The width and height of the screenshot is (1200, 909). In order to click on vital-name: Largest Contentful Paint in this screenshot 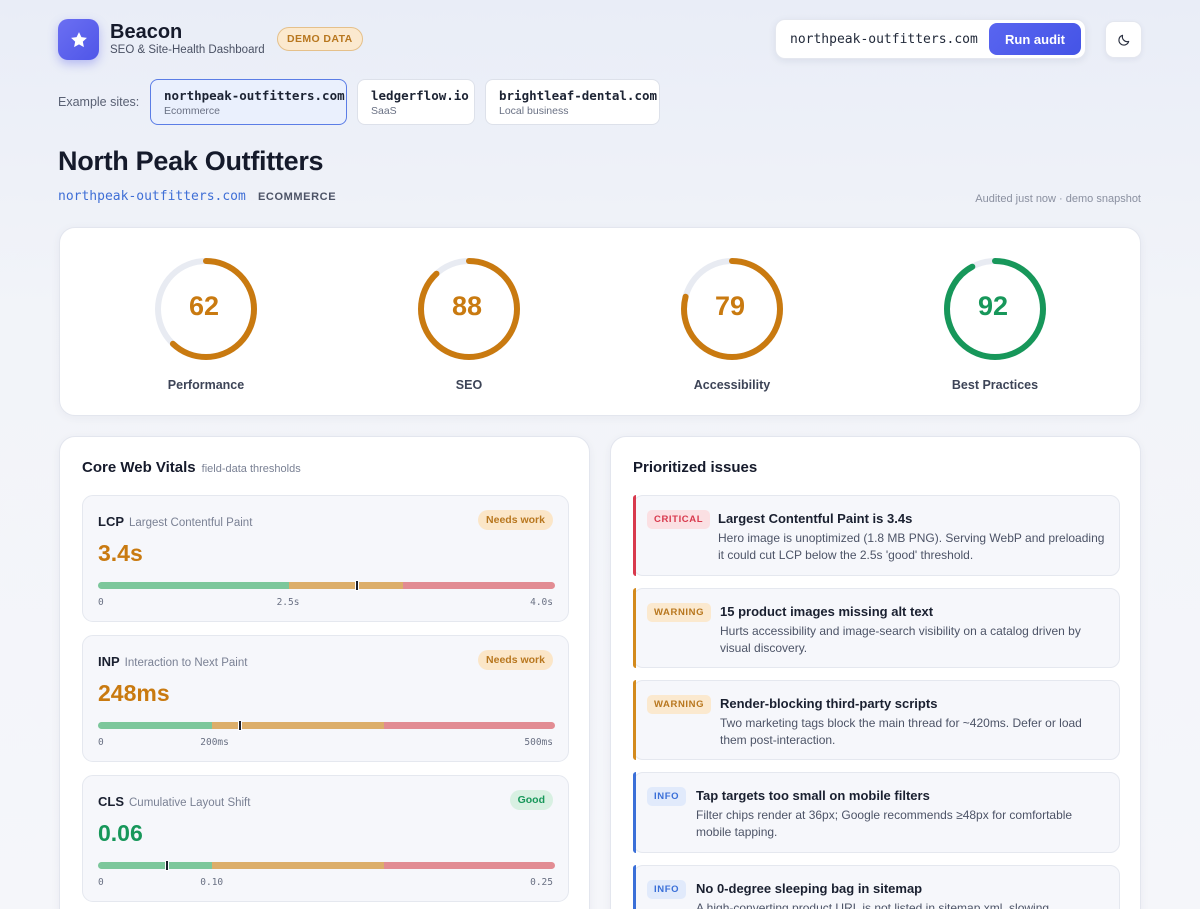, I will do `click(191, 523)`.